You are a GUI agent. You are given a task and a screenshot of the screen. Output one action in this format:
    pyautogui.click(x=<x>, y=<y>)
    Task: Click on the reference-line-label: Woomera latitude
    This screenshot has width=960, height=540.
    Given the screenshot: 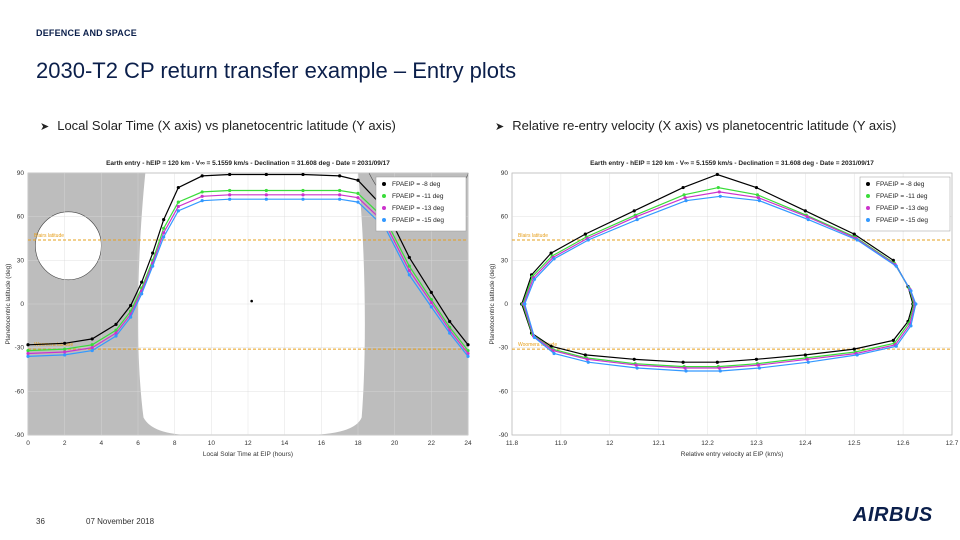 What is the action you would take?
    pyautogui.click(x=537, y=345)
    